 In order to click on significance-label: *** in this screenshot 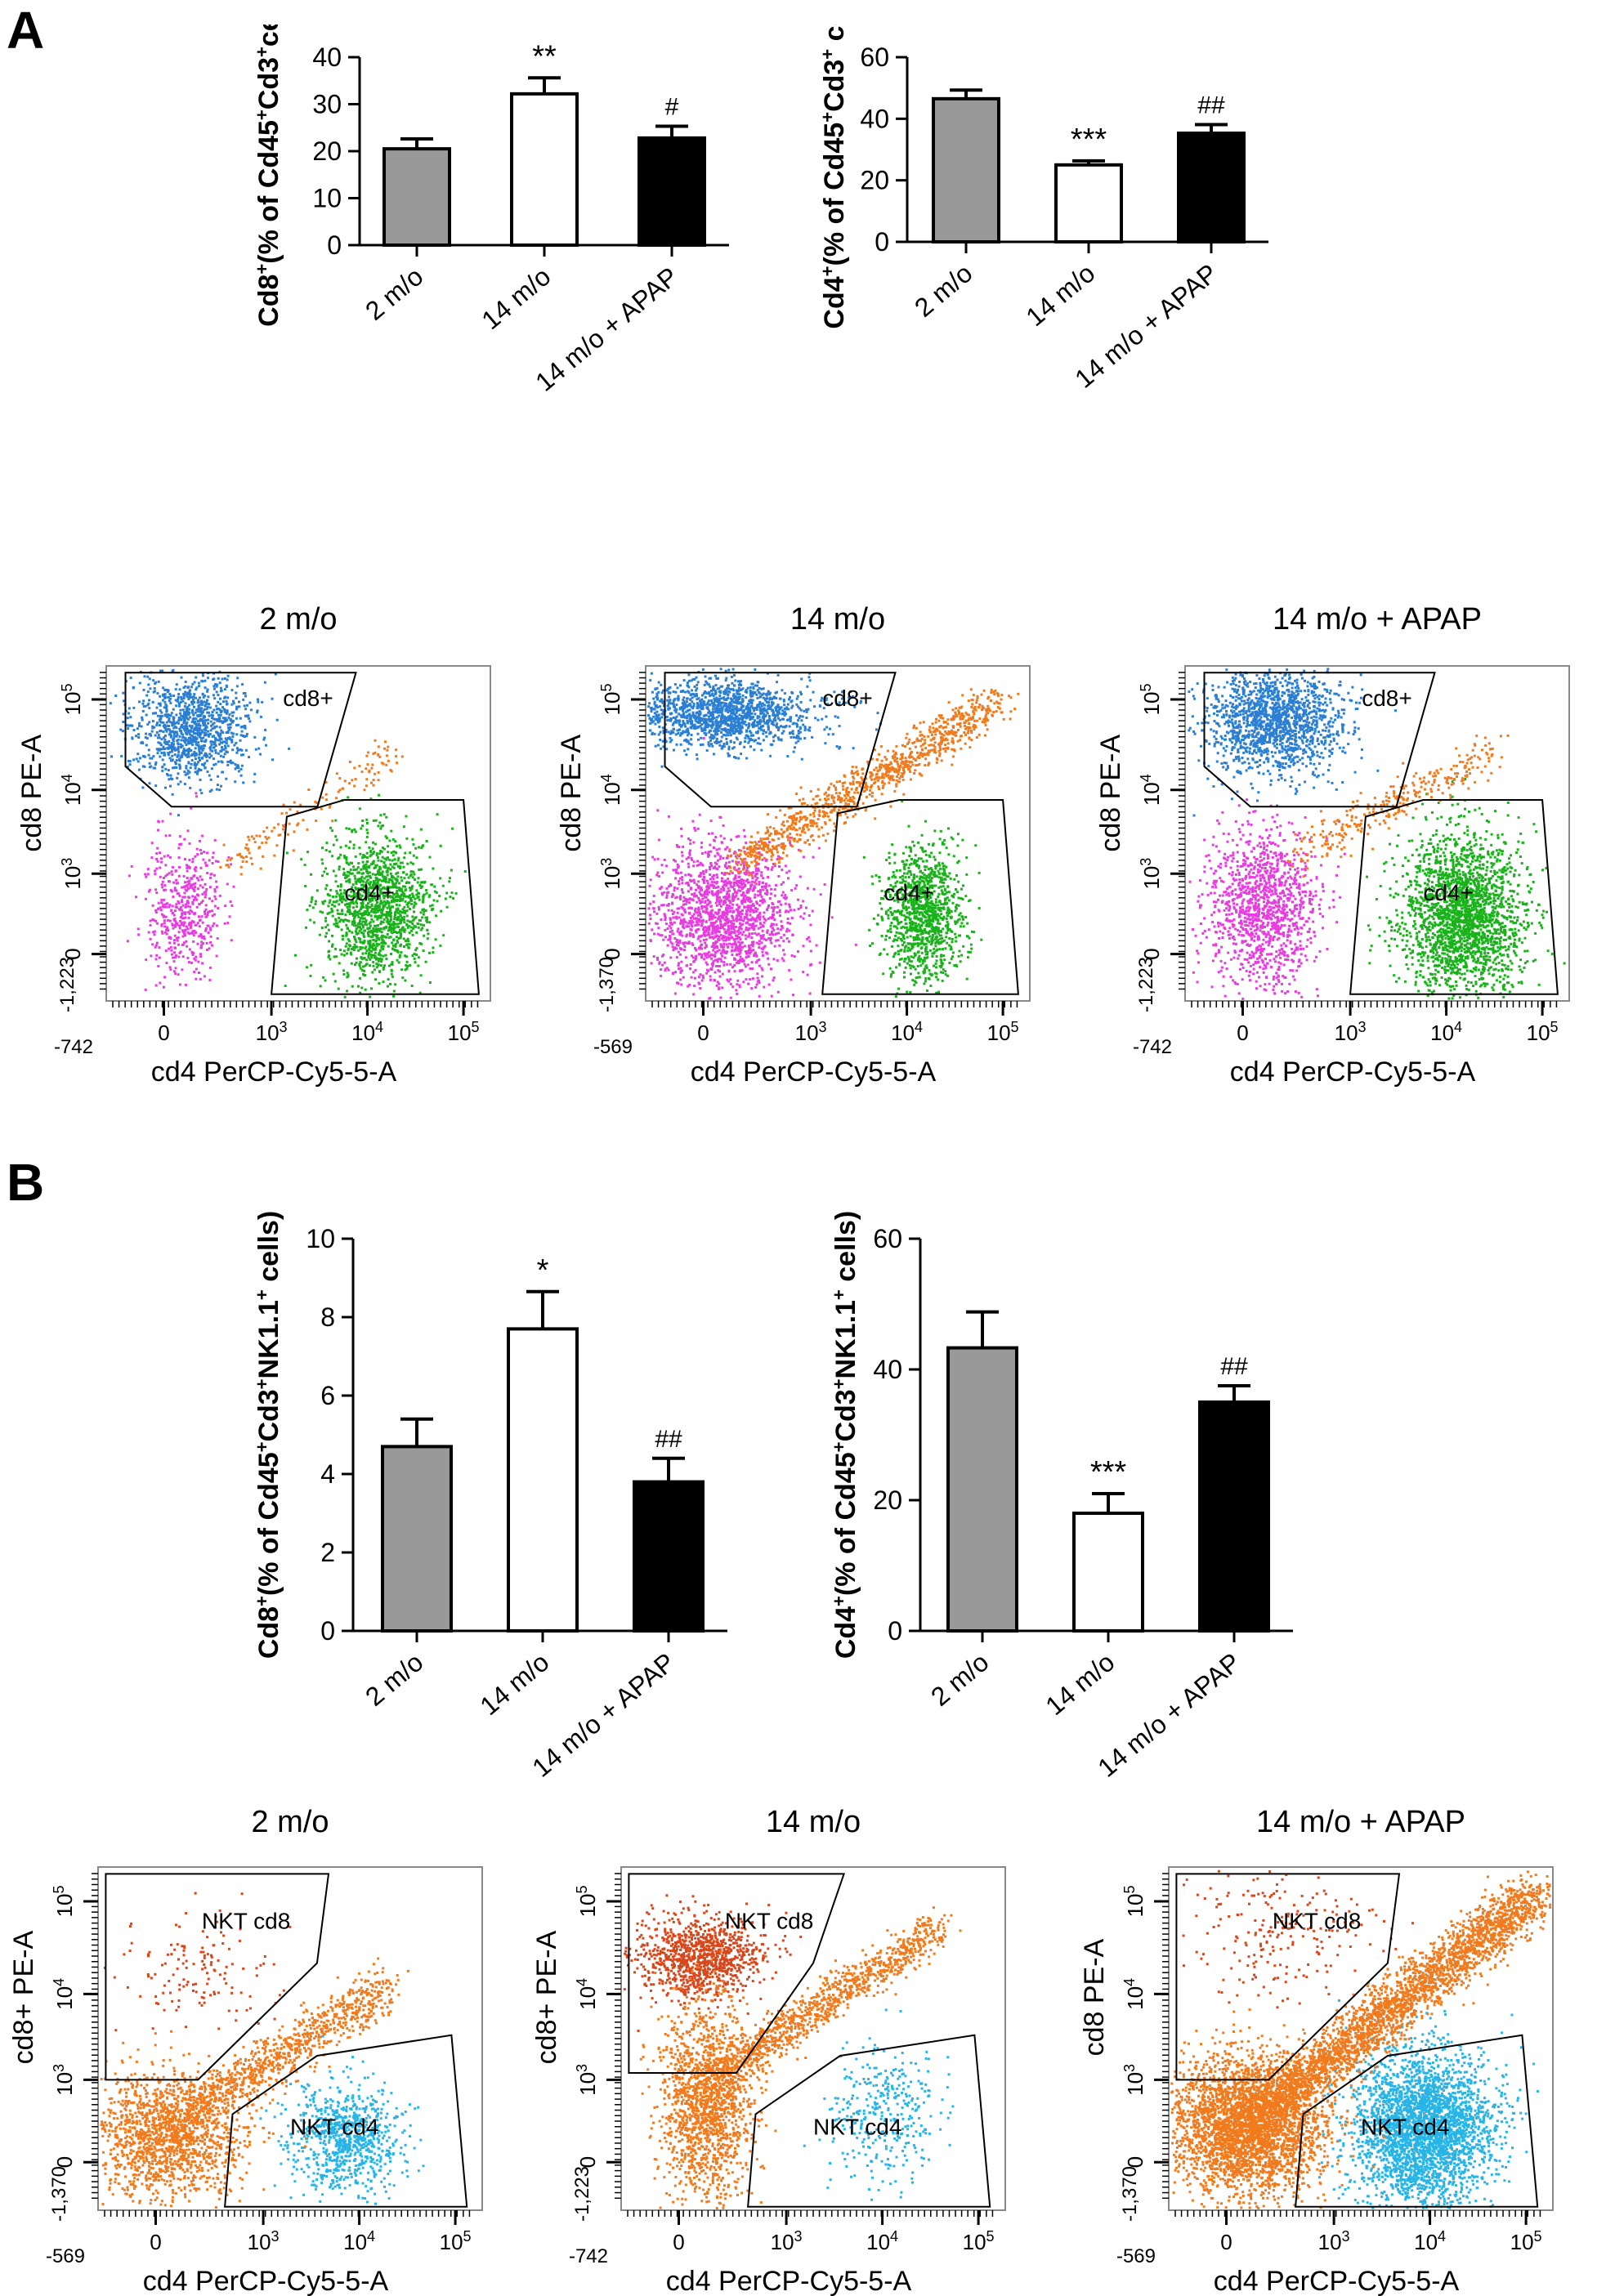, I will do `click(1089, 140)`.